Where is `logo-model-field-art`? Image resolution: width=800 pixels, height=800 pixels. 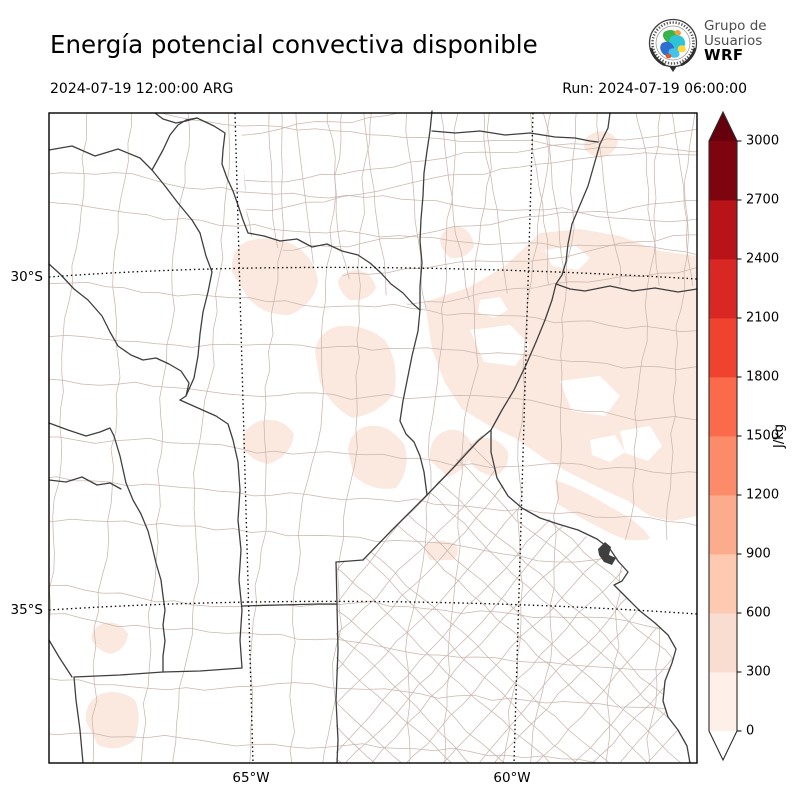
logo-model-field-art is located at coordinates (673, 44).